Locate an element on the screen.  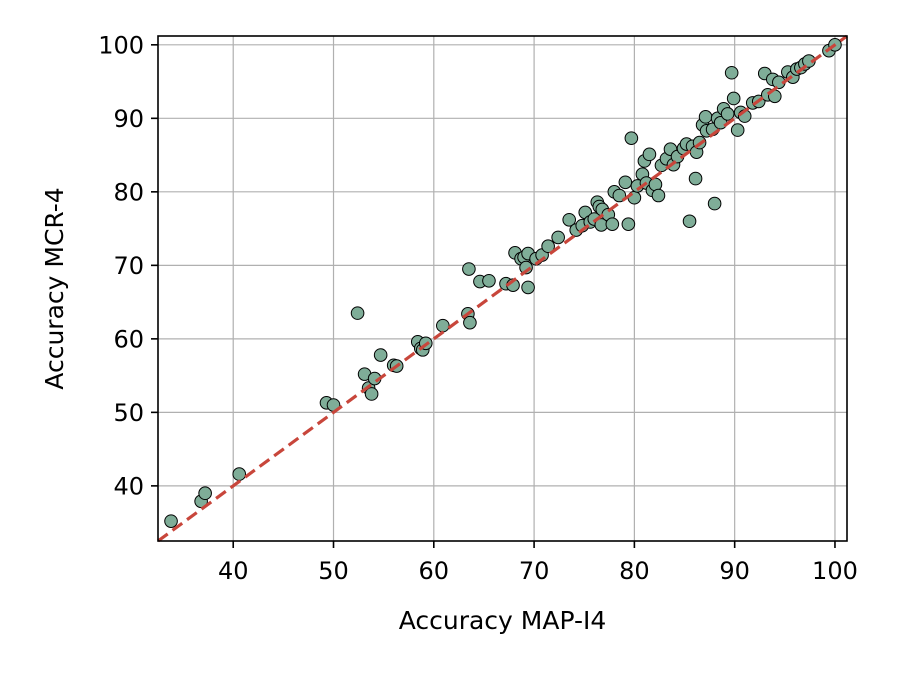
y-tick-label: 80 is located at coordinates (128, 192).